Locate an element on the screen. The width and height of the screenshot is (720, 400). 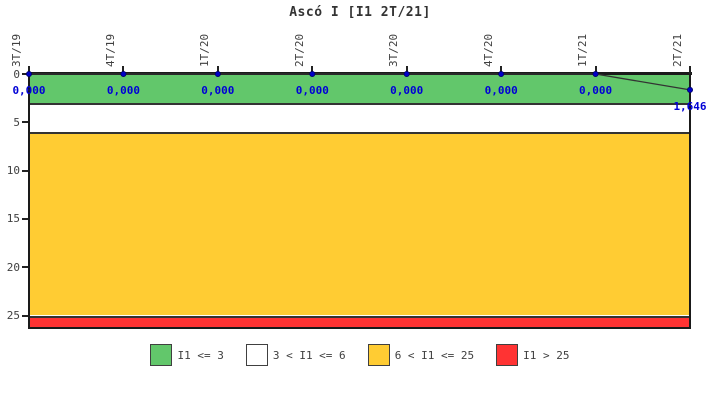
x-axis-label: 3T/19 is located at coordinates (16, 50).